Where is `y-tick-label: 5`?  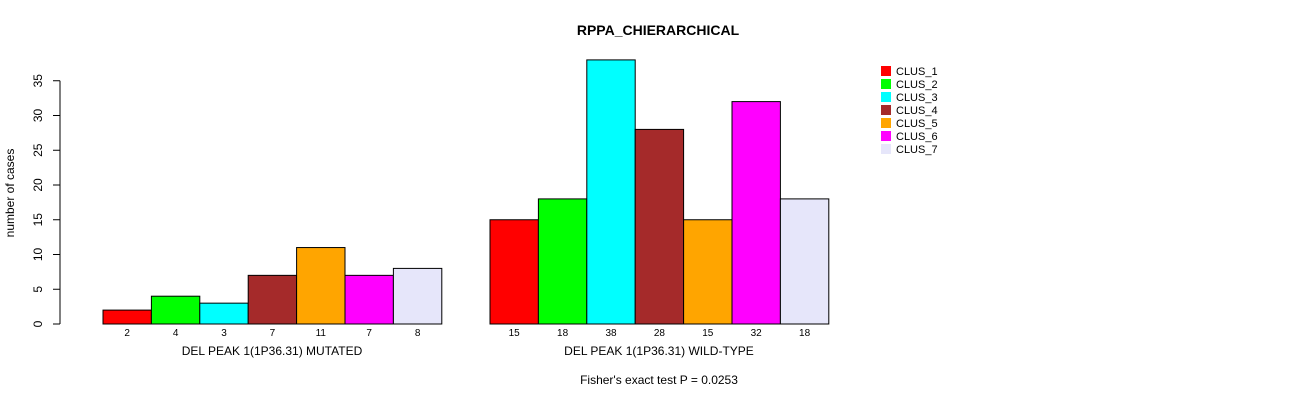 y-tick-label: 5 is located at coordinates (38, 289).